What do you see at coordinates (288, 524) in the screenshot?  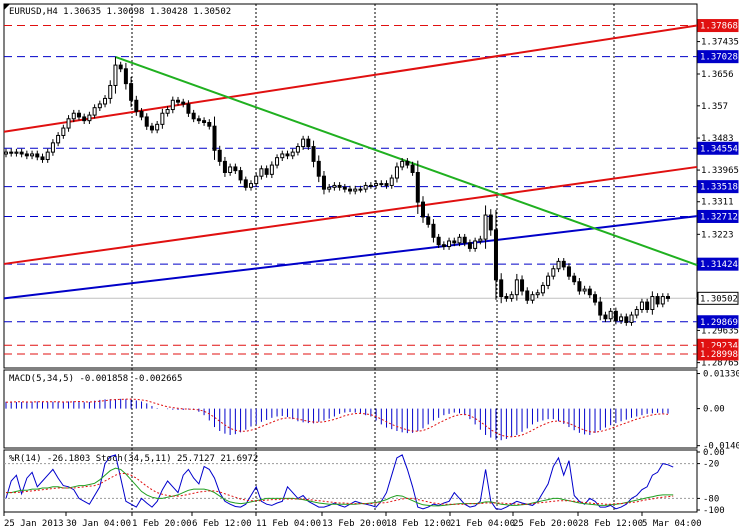 I see `time-axis-label: 11 Feb 04:00` at bounding box center [288, 524].